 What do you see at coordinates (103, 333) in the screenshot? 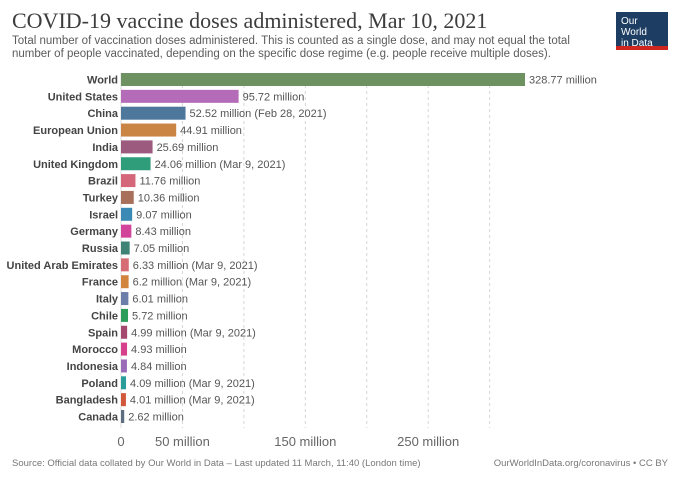
I see `category-label-15: Spain` at bounding box center [103, 333].